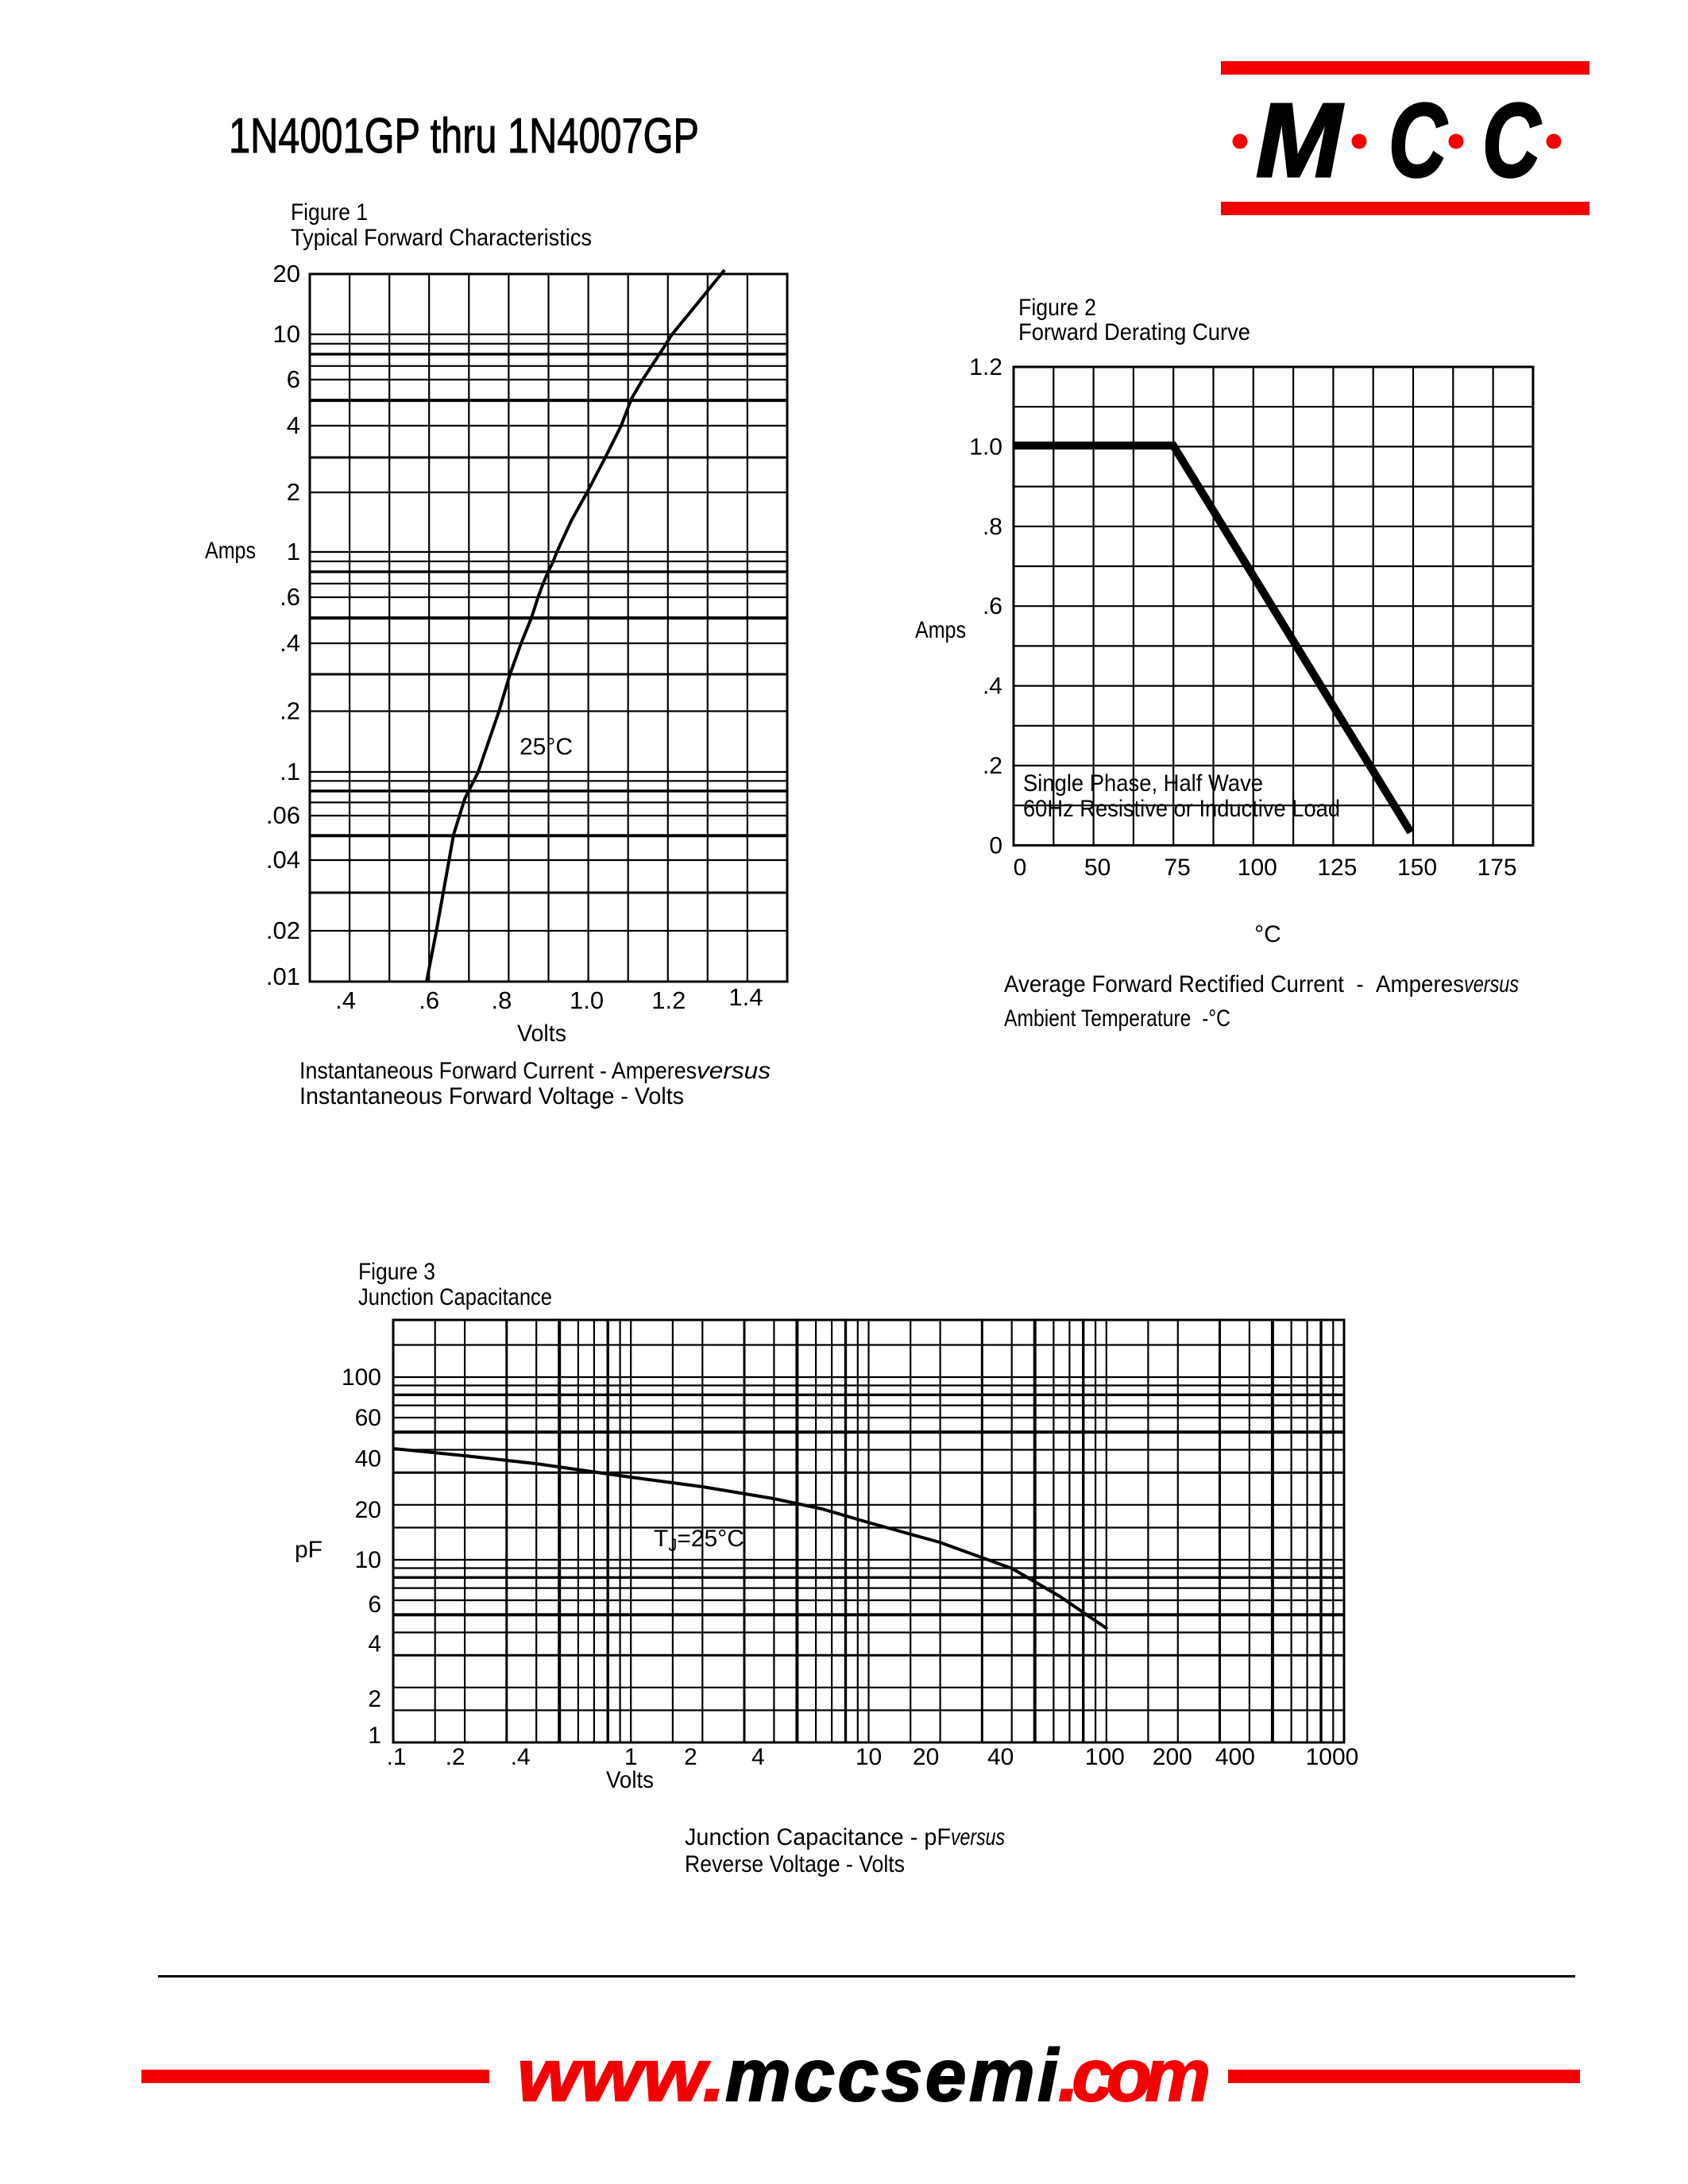 This screenshot has width=1688, height=2184. I want to click on svg-text:Instantaneous Forward Current: Instantaneous Forward Current - Amperes, so click(498, 1071).